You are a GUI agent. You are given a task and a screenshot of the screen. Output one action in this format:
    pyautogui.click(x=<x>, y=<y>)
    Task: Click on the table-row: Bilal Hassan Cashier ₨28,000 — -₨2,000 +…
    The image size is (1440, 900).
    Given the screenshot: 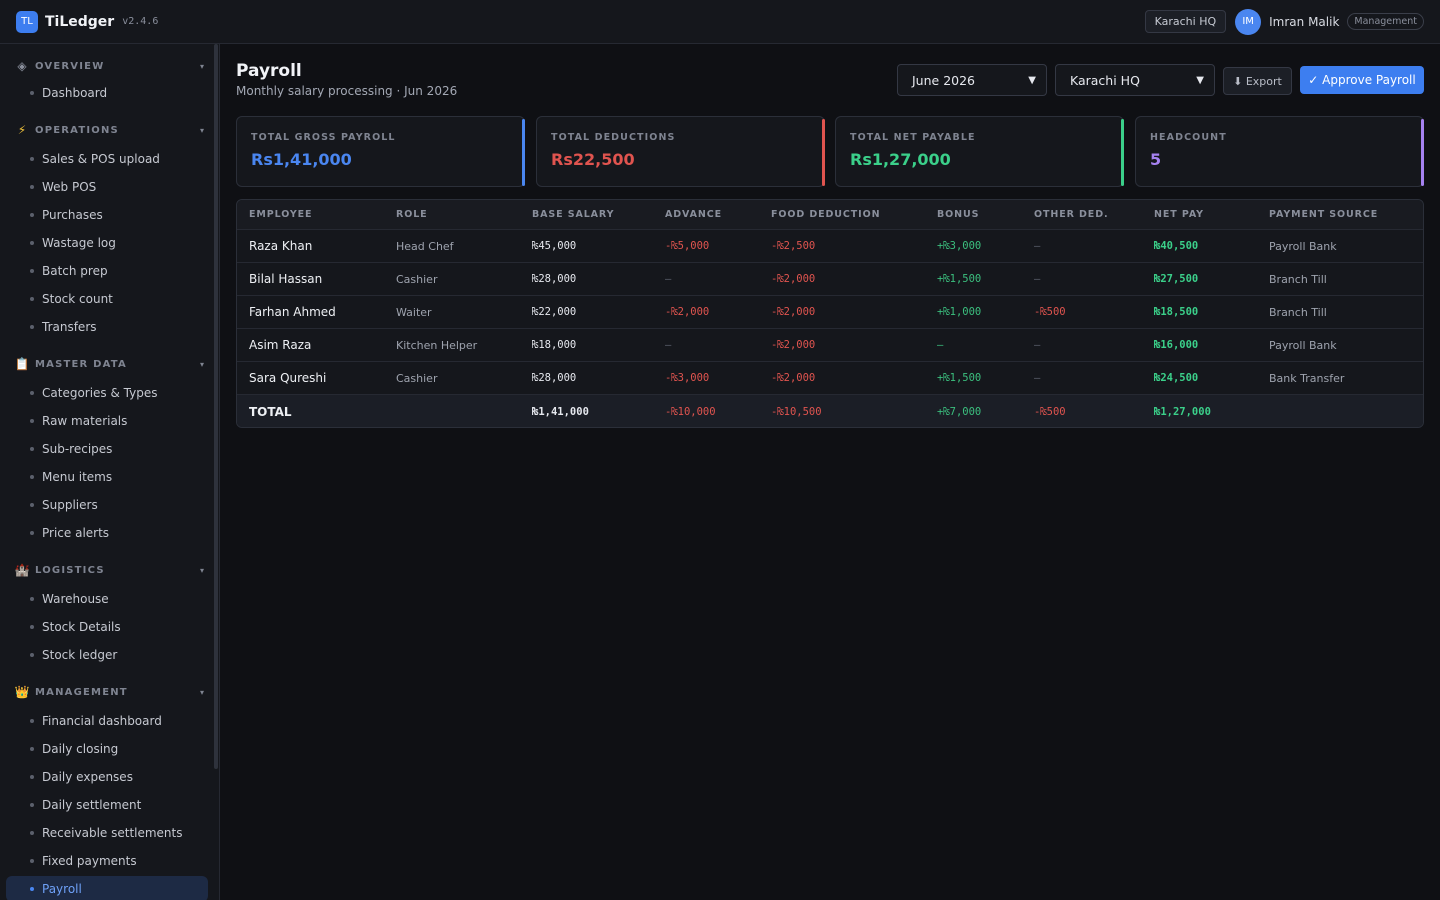 What is the action you would take?
    pyautogui.click(x=830, y=279)
    